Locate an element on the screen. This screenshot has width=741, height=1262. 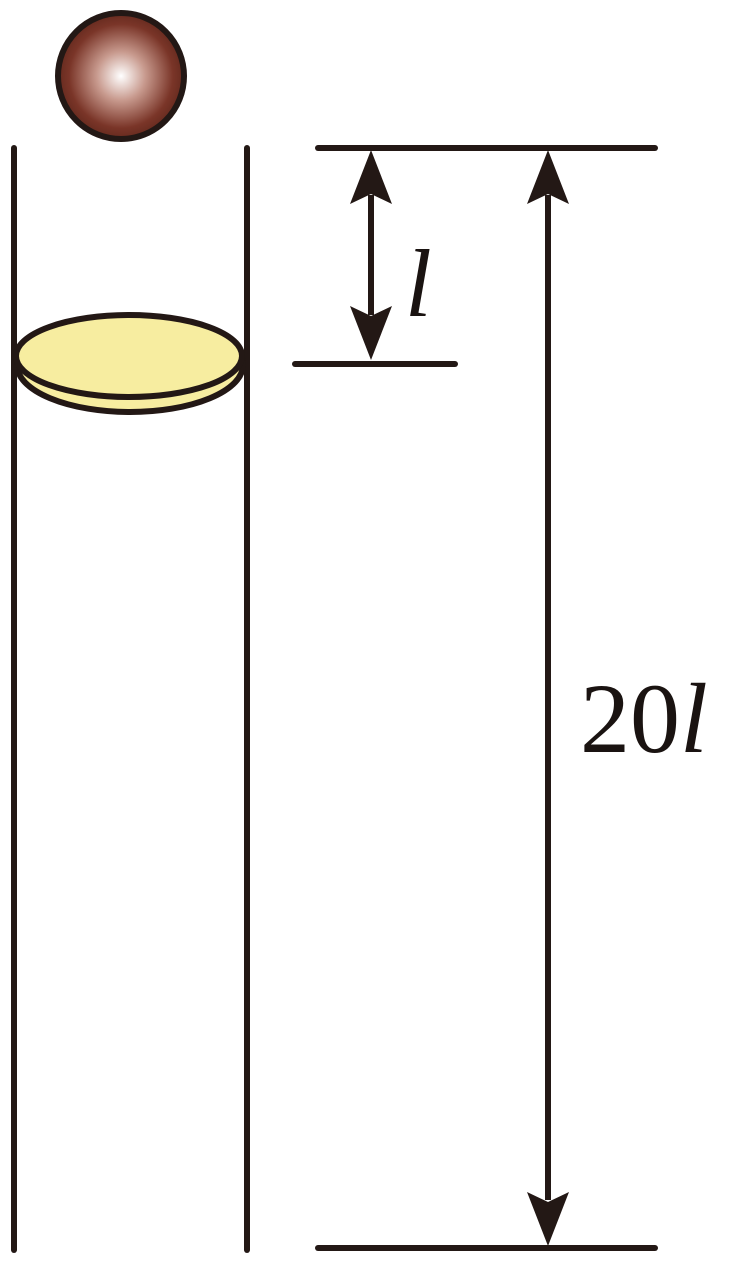
label-l: l is located at coordinates (418, 283).